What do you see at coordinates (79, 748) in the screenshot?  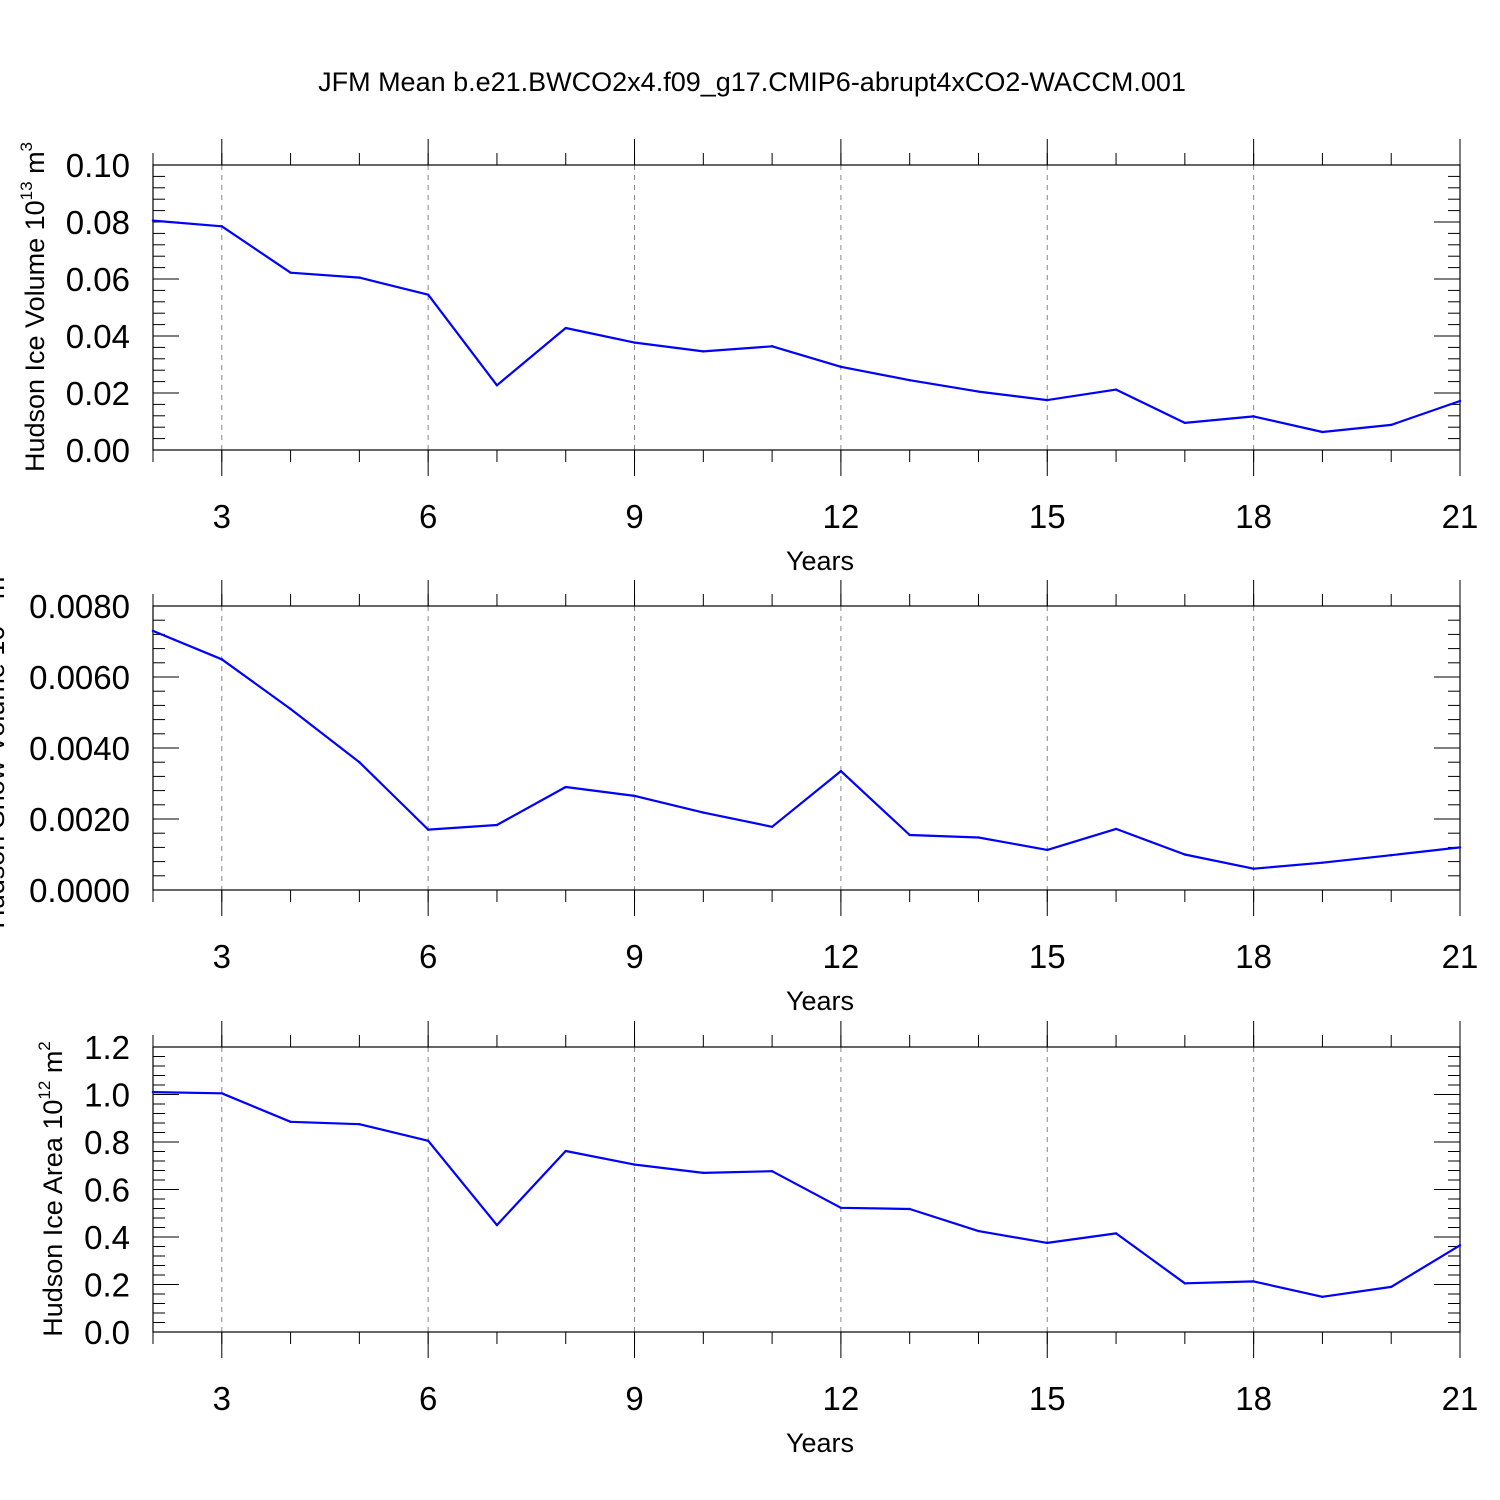 I see `y-tick-label: 0.0040` at bounding box center [79, 748].